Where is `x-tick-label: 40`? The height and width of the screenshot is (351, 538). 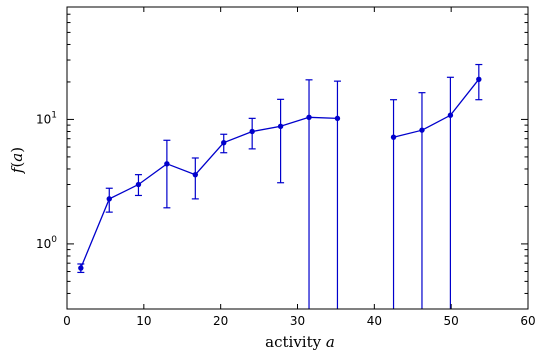 x-tick-label: 40 is located at coordinates (374, 321).